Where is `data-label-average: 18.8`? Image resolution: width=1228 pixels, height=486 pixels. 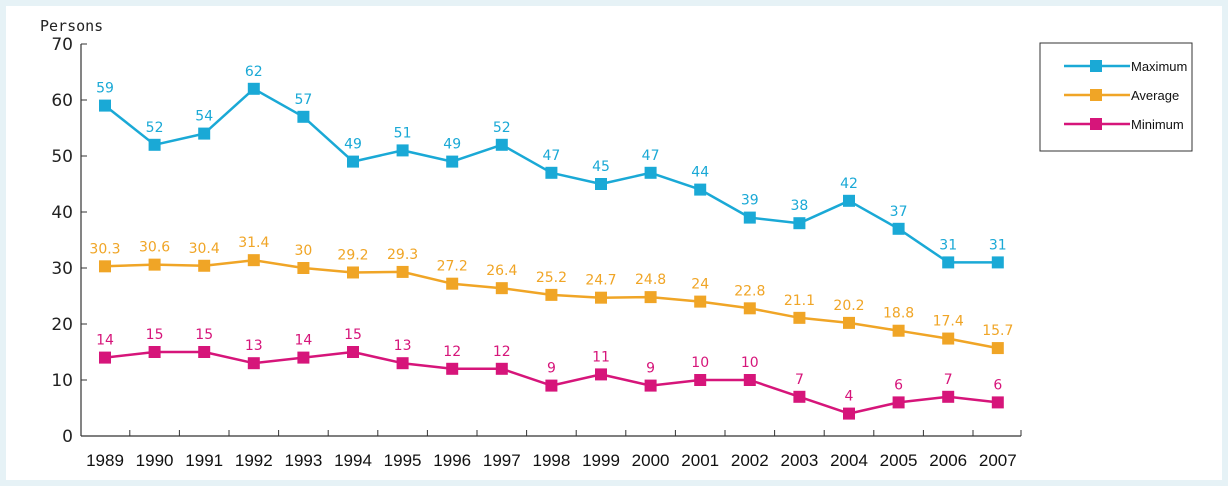
data-label-average: 18.8 is located at coordinates (898, 314).